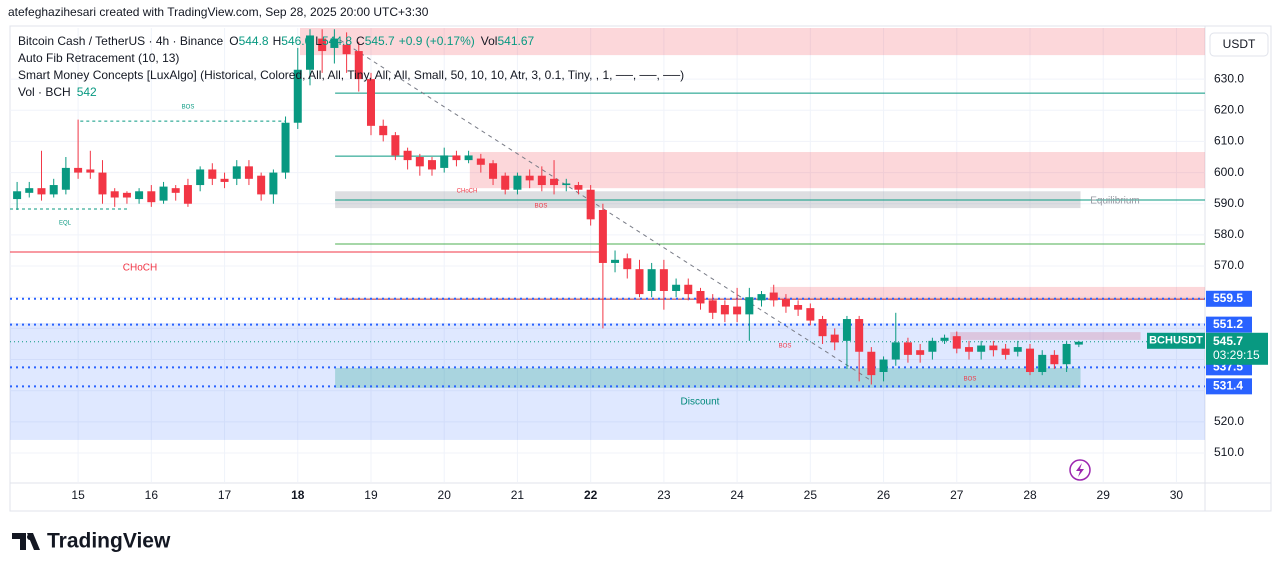 The width and height of the screenshot is (1281, 571). Describe the element at coordinates (1229, 78) in the screenshot. I see `y-tick-label: 630.0` at that location.